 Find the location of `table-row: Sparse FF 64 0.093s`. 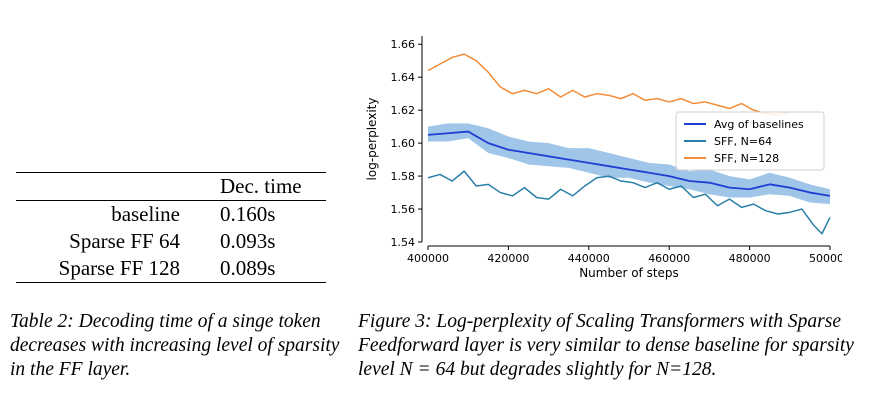

table-row: Sparse FF 64 0.093s is located at coordinates (171, 241).